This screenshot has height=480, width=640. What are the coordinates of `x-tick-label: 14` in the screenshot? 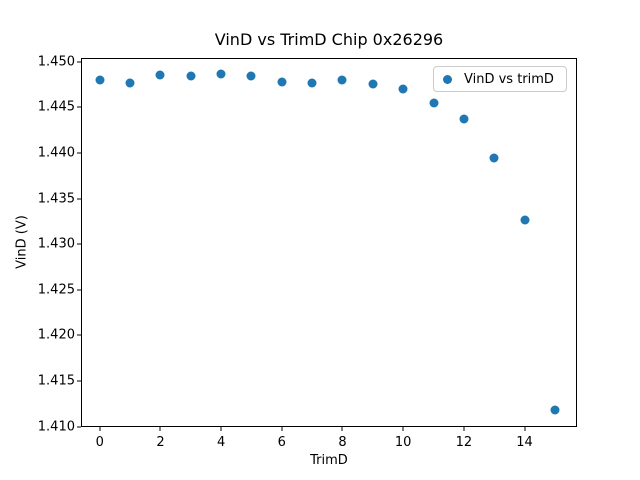 It's located at (524, 442).